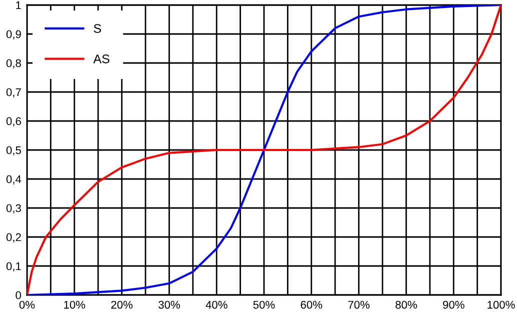 This screenshot has height=320, width=517. I want to click on y-tick-label: 0,5, so click(13, 151).